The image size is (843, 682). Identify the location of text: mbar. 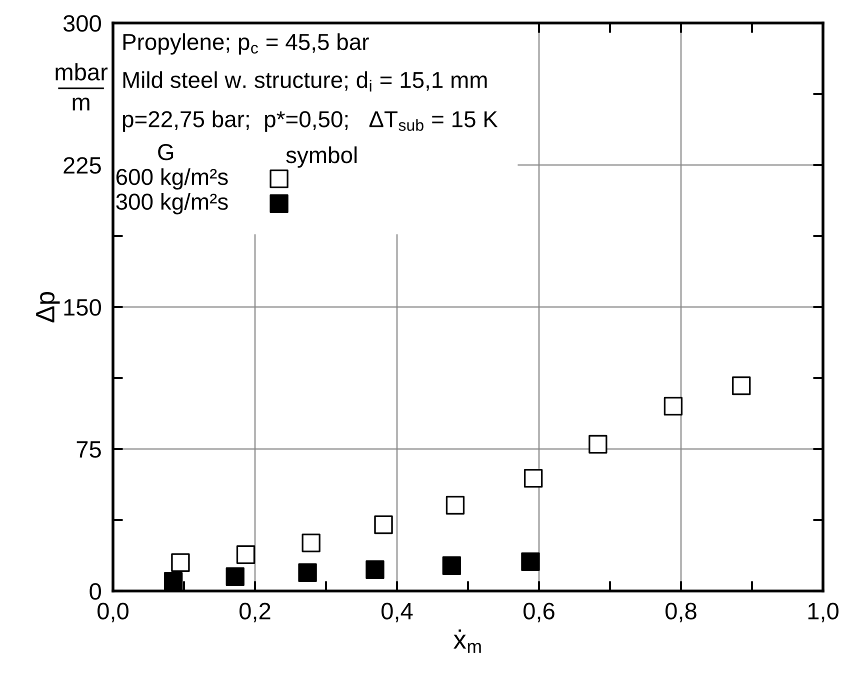
(82, 71).